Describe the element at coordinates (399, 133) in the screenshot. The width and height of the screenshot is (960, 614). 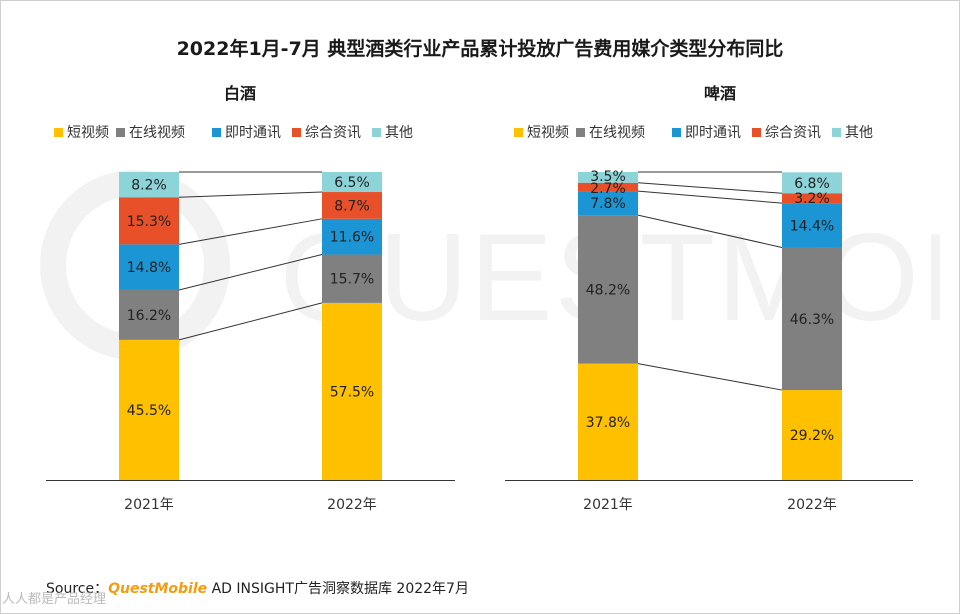
I see `baijiu-legend-label-other: 其他` at that location.